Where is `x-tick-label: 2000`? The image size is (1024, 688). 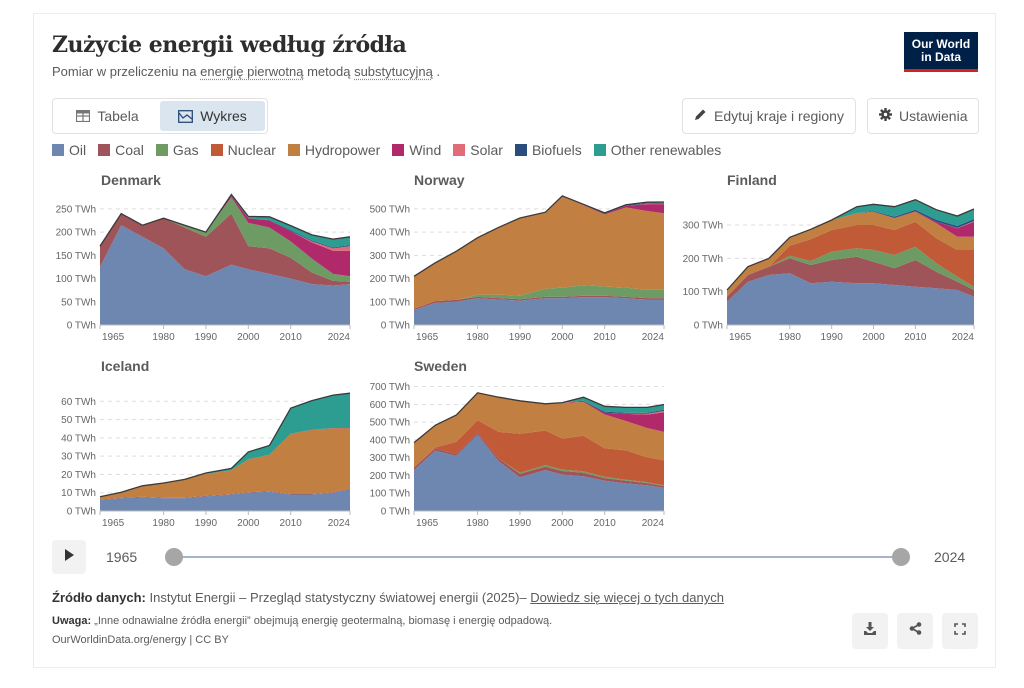
x-tick-label: 2000 is located at coordinates (562, 337).